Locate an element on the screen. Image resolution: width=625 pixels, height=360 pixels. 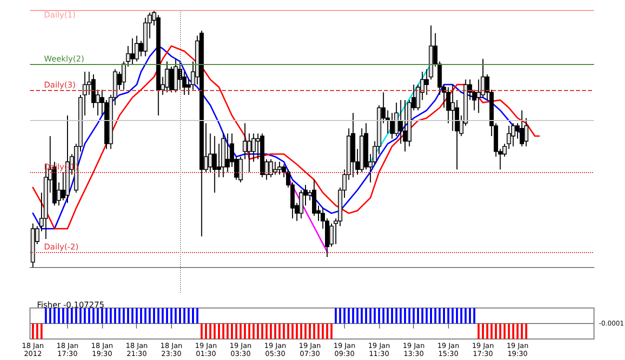
ref-line-label: Daily(1) is located at coordinates (60, 15).